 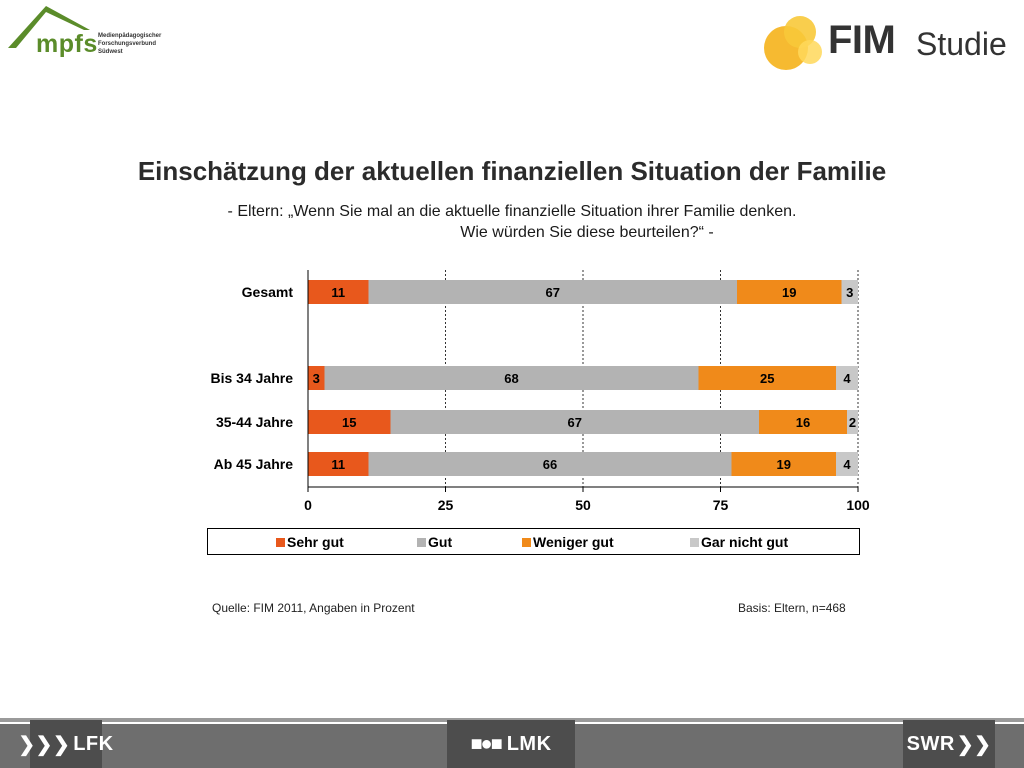 What do you see at coordinates (440, 542) in the screenshot?
I see `legend-label-gut: Gut` at bounding box center [440, 542].